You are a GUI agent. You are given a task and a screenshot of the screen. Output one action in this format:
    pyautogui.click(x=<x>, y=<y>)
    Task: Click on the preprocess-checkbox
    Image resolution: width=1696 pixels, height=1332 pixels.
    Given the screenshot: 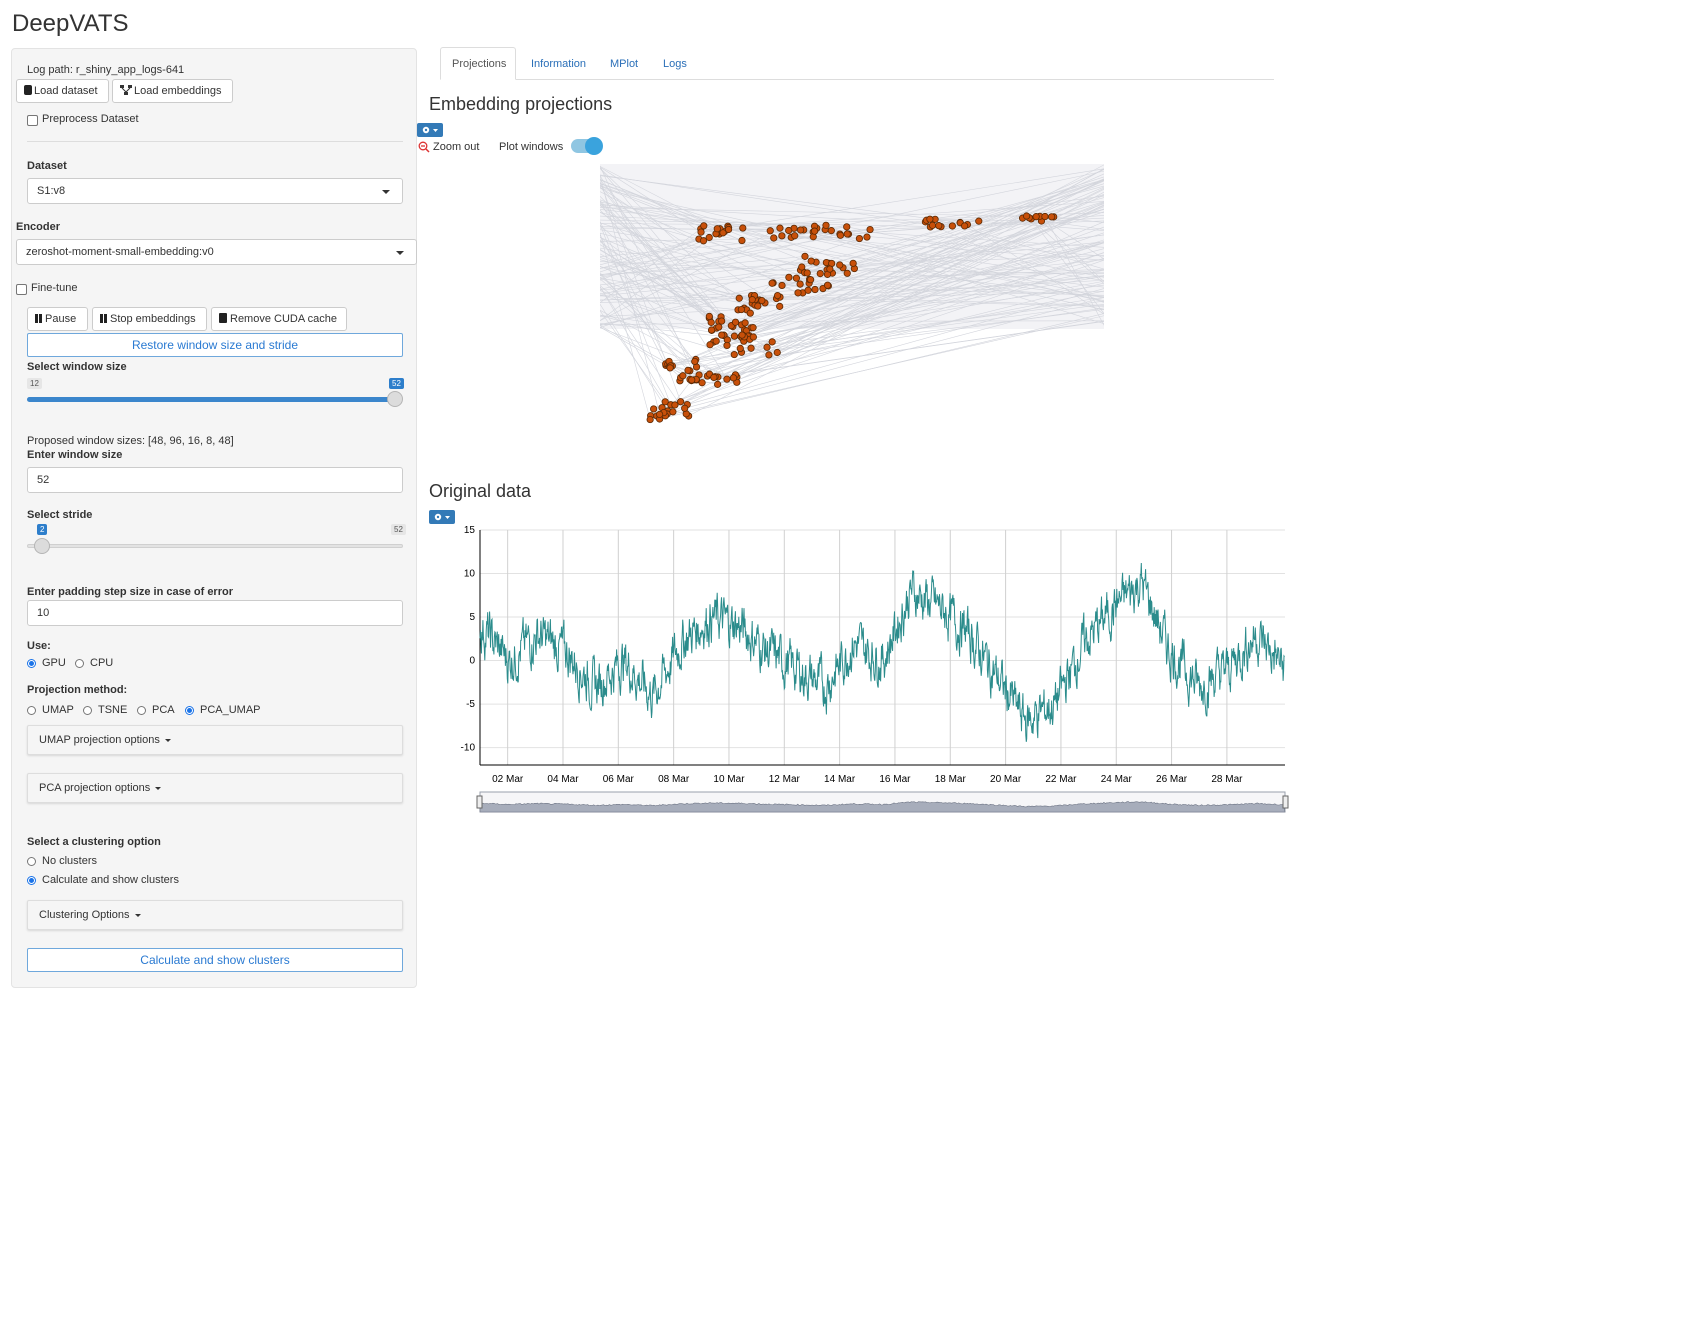 What is the action you would take?
    pyautogui.click(x=32, y=120)
    